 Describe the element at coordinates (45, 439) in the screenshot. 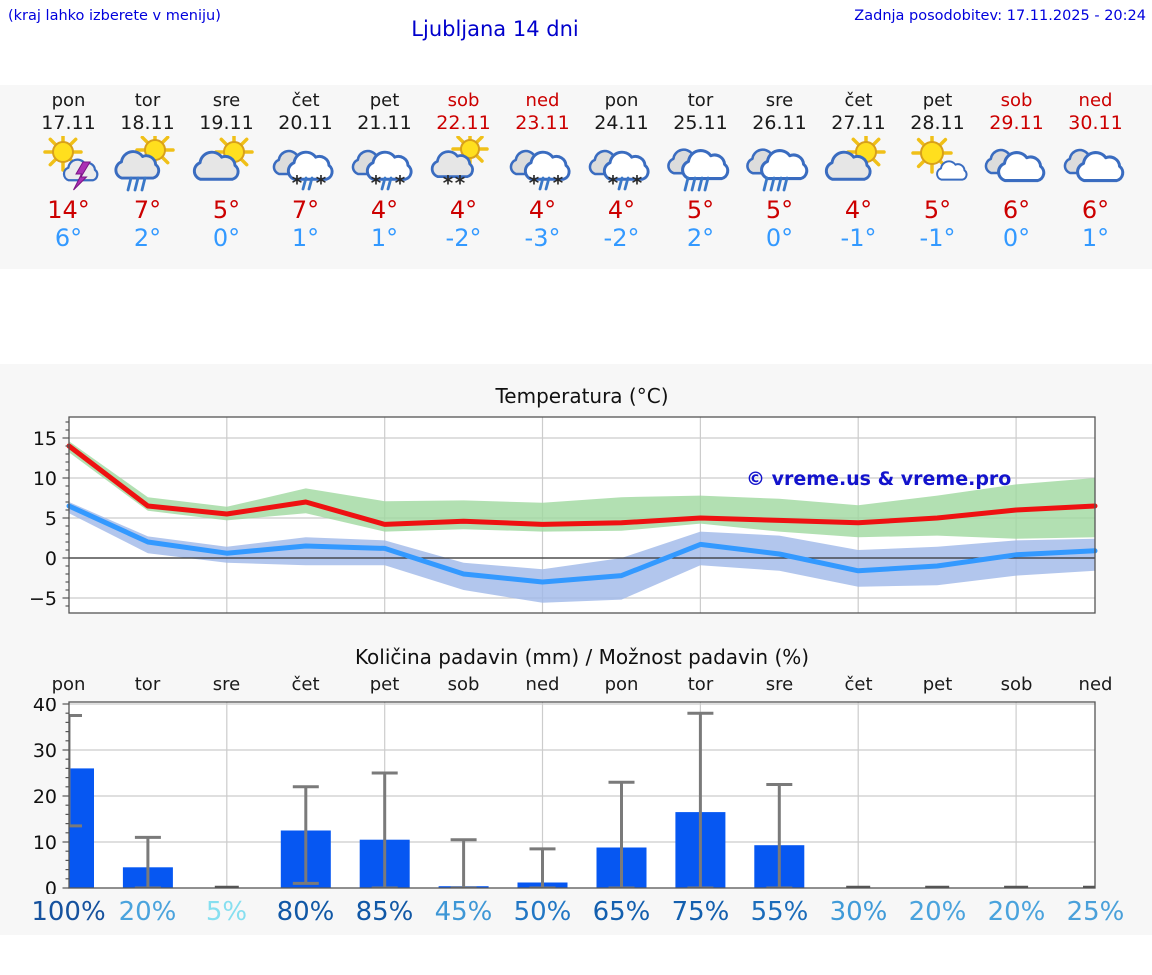

I see `svg-text: 15` at that location.